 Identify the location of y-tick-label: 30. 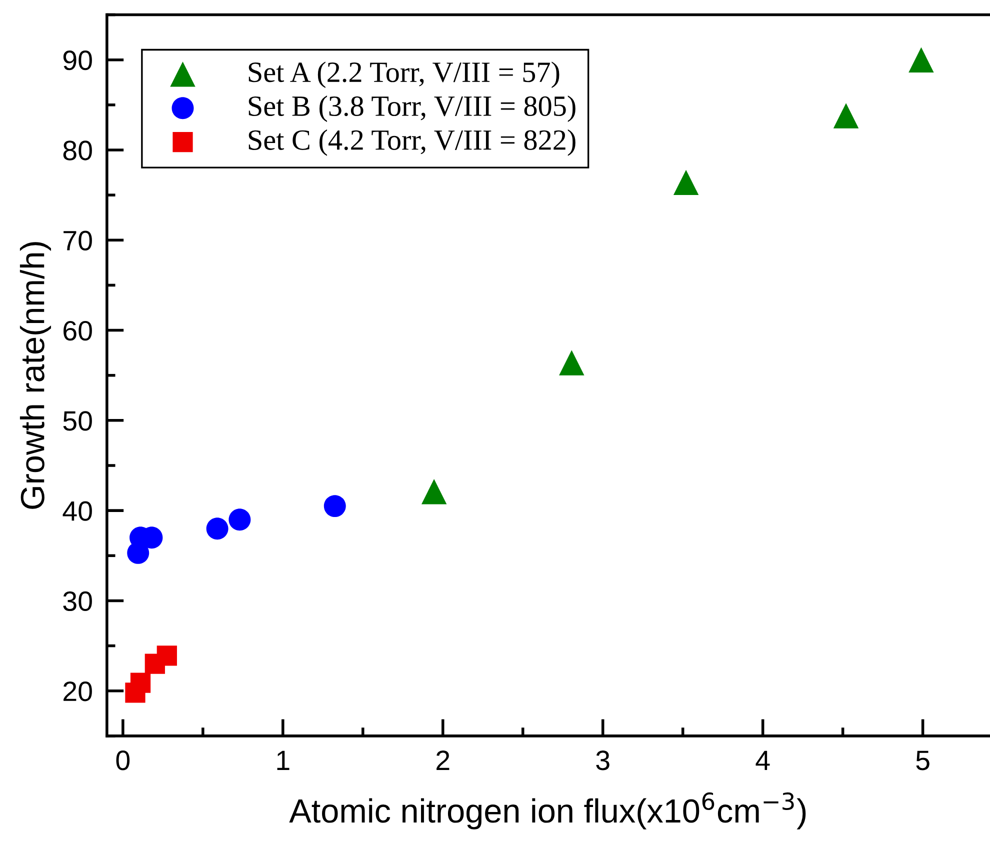
(77, 601).